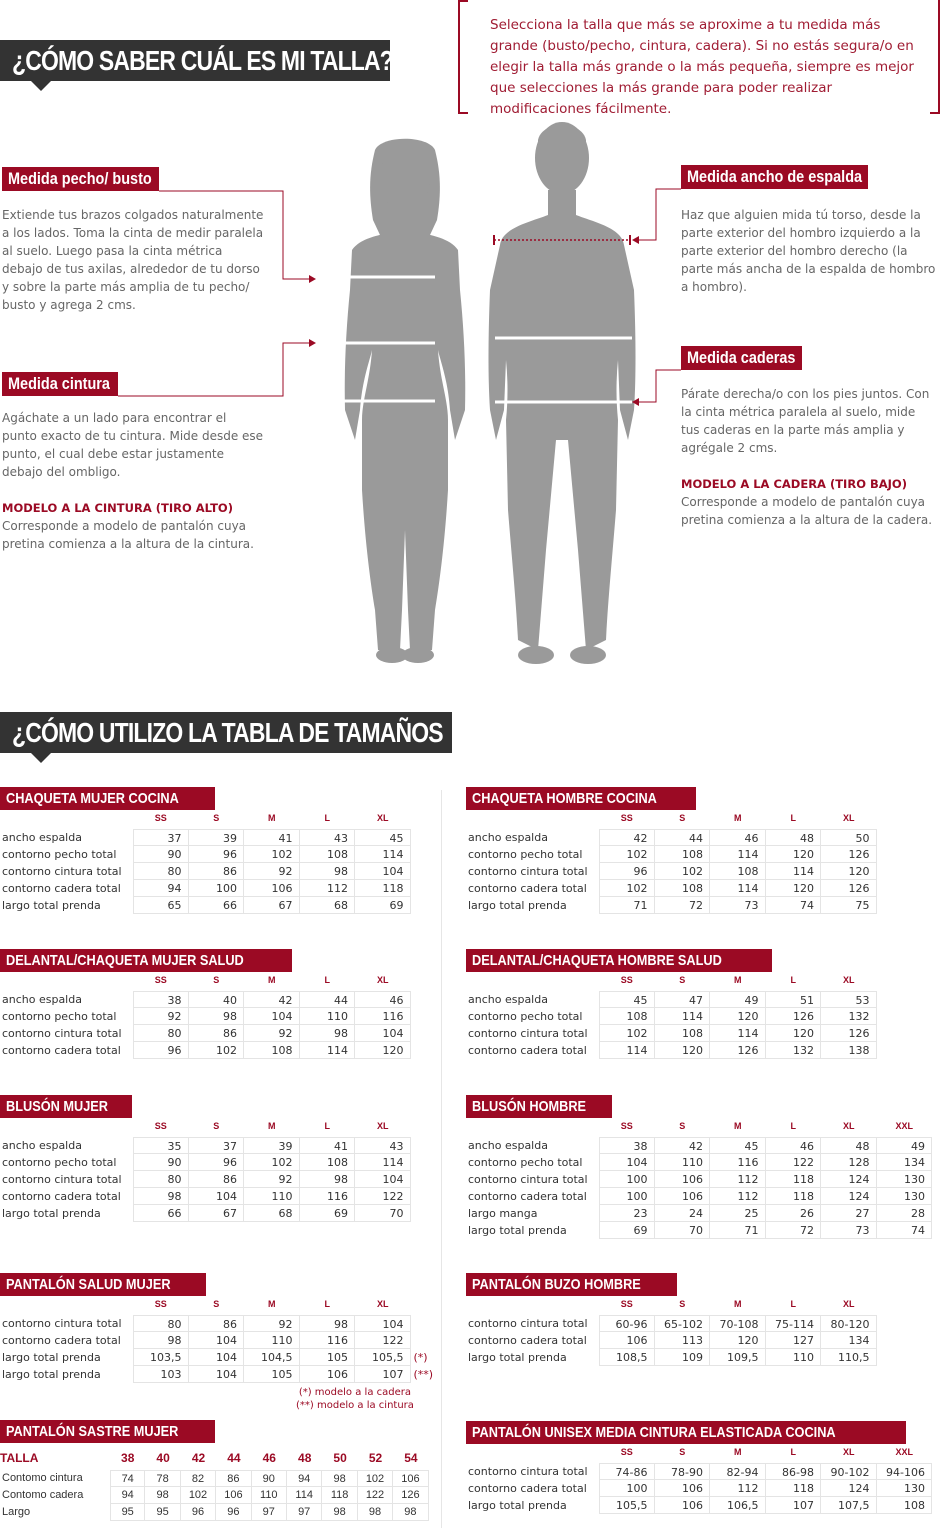 This screenshot has width=940, height=1528. Describe the element at coordinates (327, 1145) in the screenshot. I see `table-cell: 41` at that location.